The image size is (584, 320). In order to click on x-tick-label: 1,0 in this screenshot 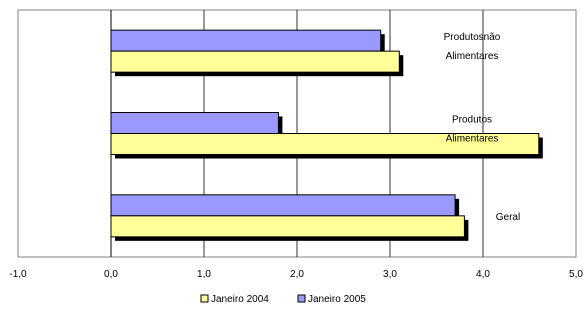, I will do `click(204, 274)`.